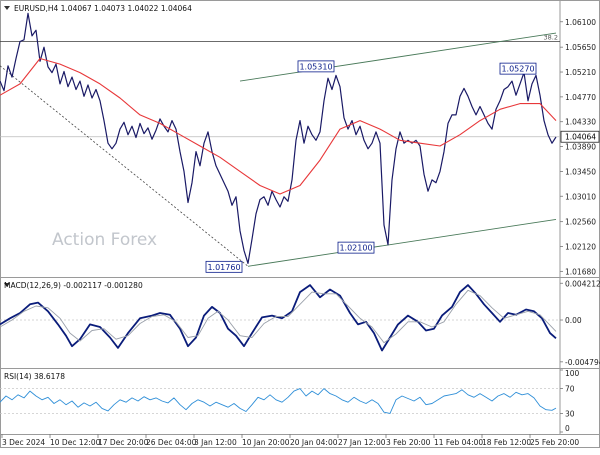 The height and width of the screenshot is (455, 600). I want to click on price-tick-label: 1.03890, so click(580, 147).